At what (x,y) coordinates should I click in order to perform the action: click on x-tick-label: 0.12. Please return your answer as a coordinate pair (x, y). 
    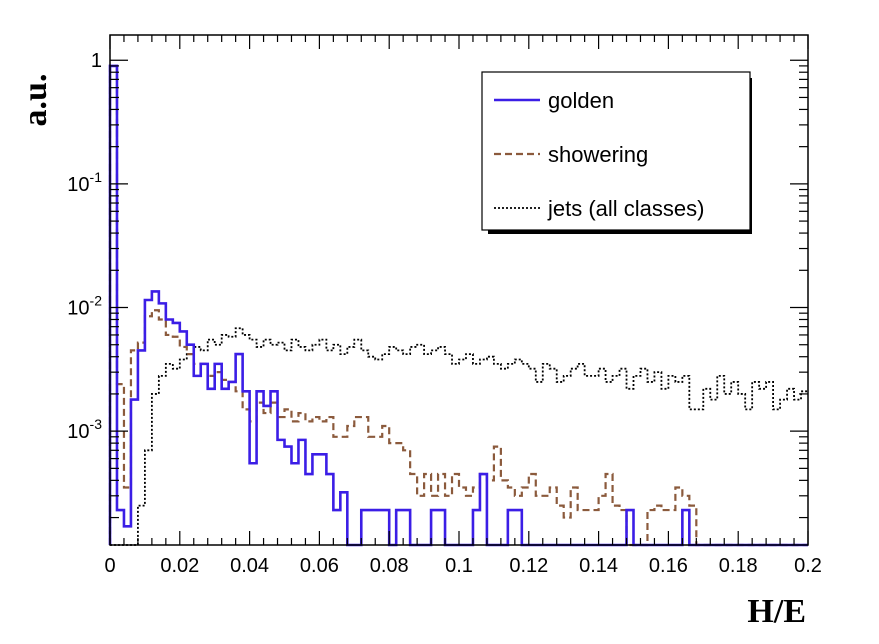
    Looking at the image, I should click on (528, 566).